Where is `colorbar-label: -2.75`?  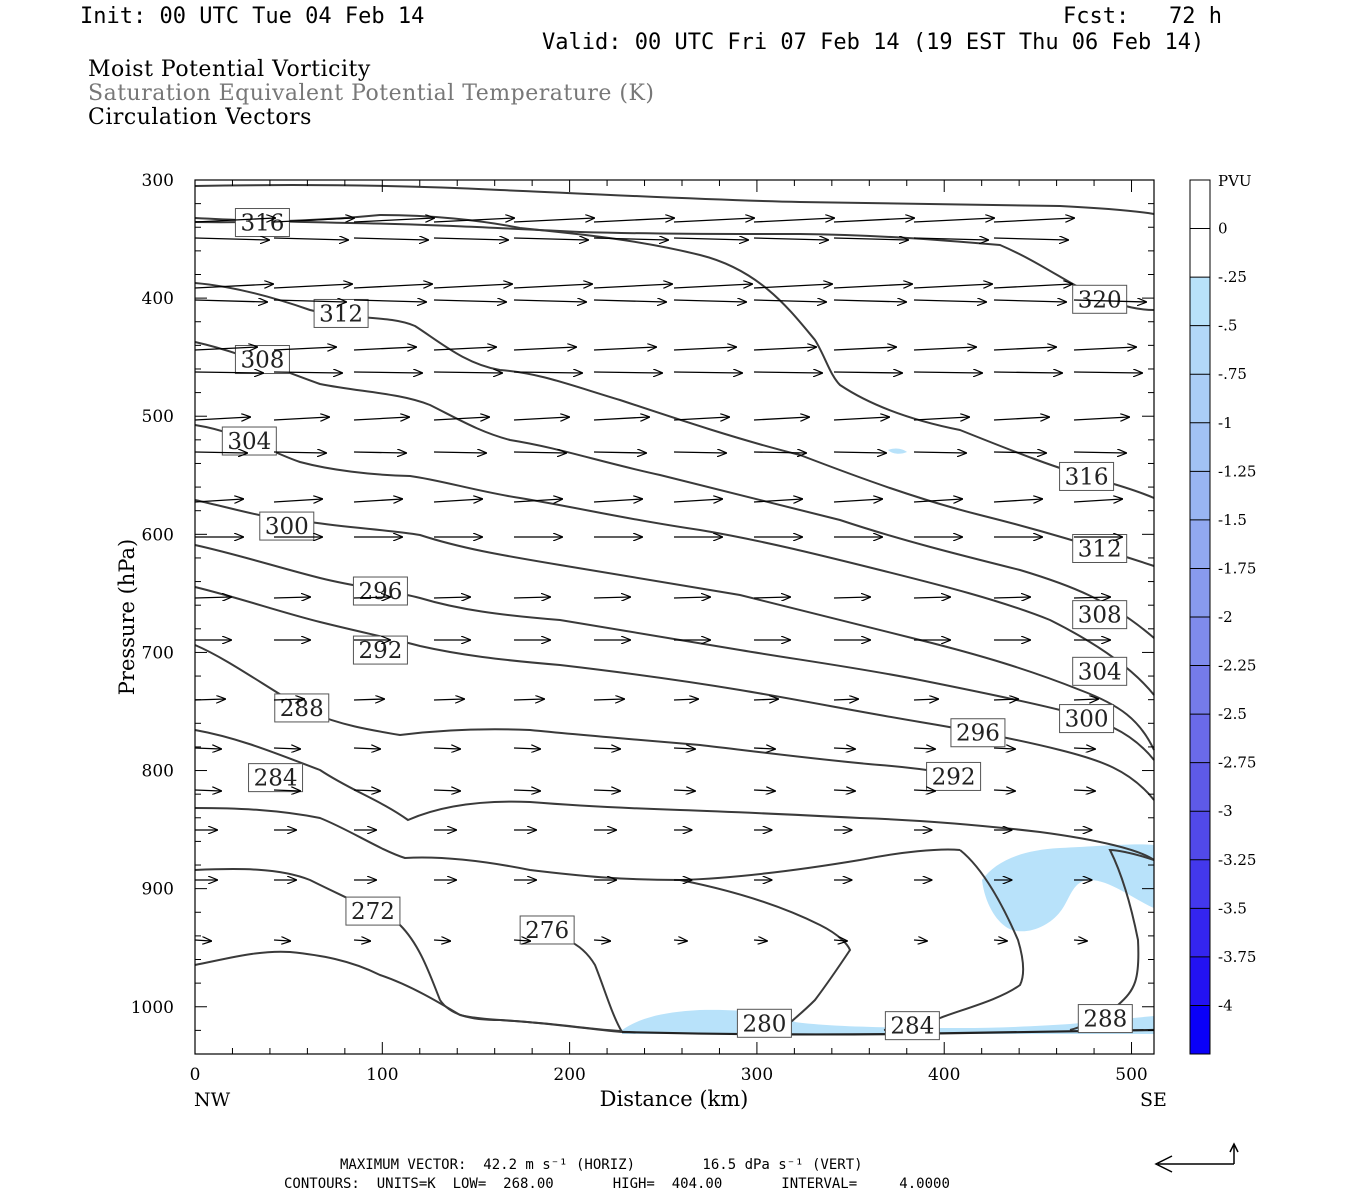
colorbar-label: -2.75 is located at coordinates (1237, 763).